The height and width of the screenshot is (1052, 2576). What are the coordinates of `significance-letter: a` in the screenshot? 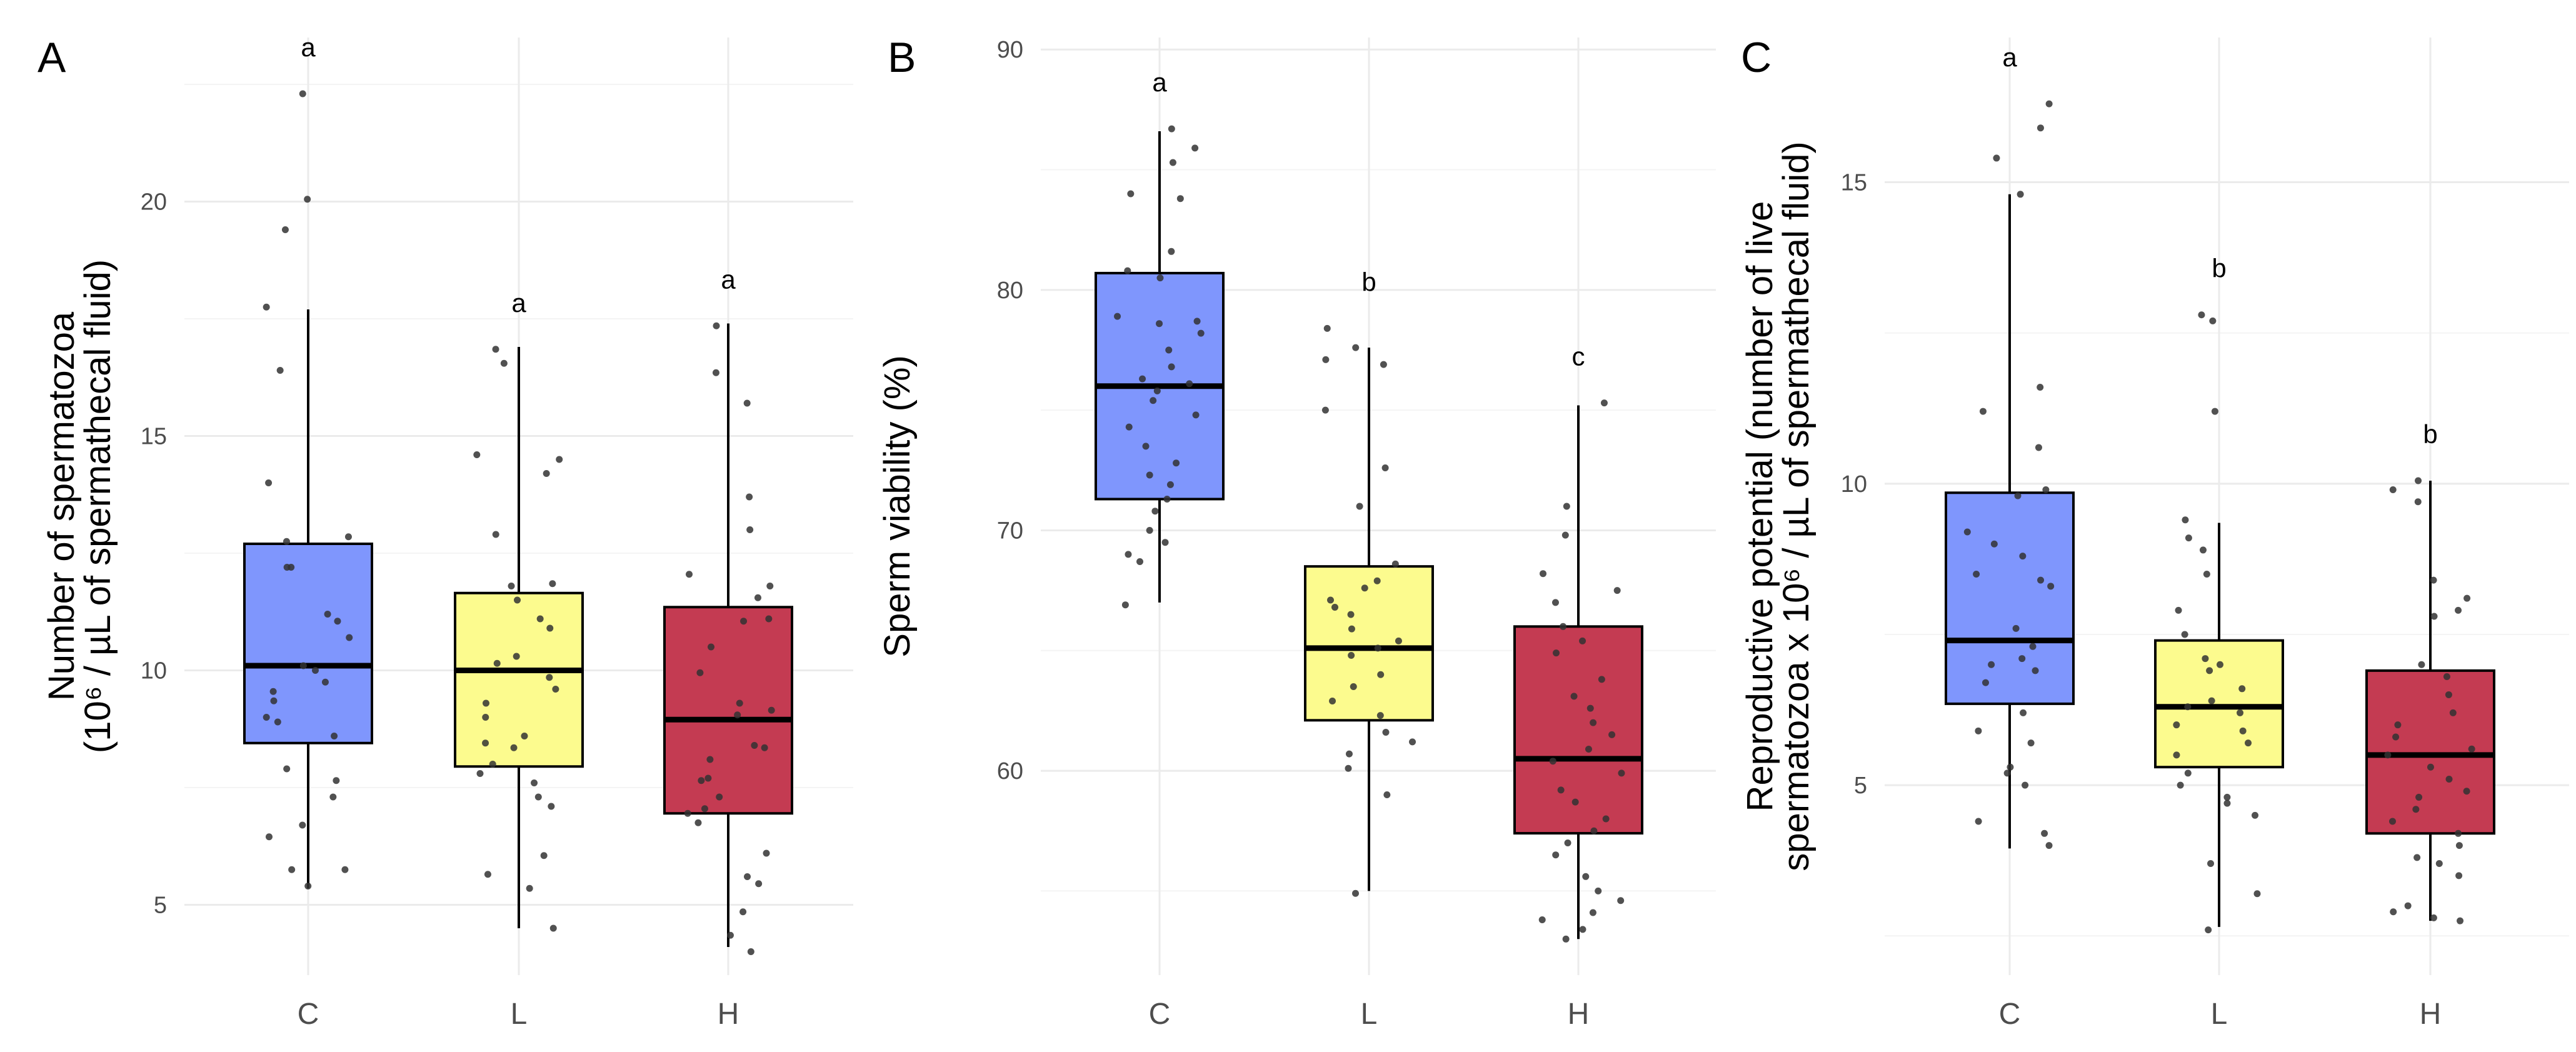 It's located at (2009, 57).